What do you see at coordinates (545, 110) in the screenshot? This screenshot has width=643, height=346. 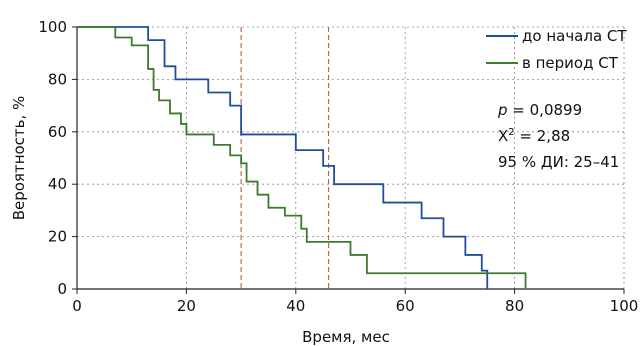 I see `p-value: = 0,0899` at bounding box center [545, 110].